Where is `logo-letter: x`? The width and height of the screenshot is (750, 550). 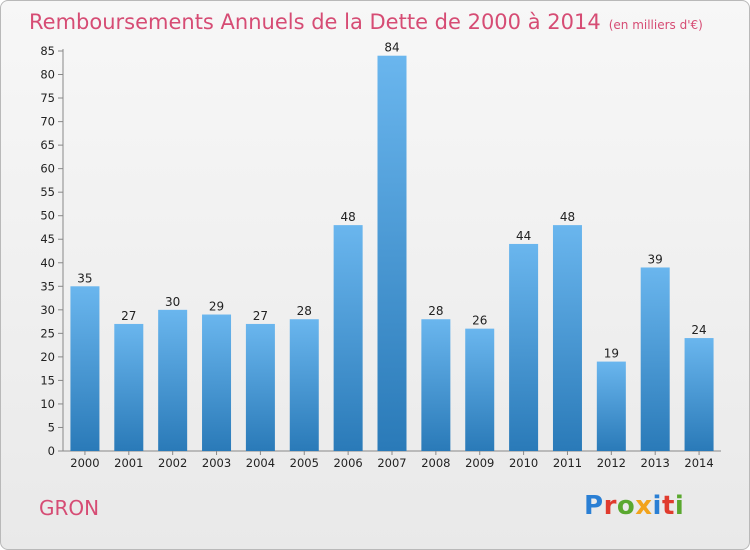
logo-letter: x is located at coordinates (644, 506).